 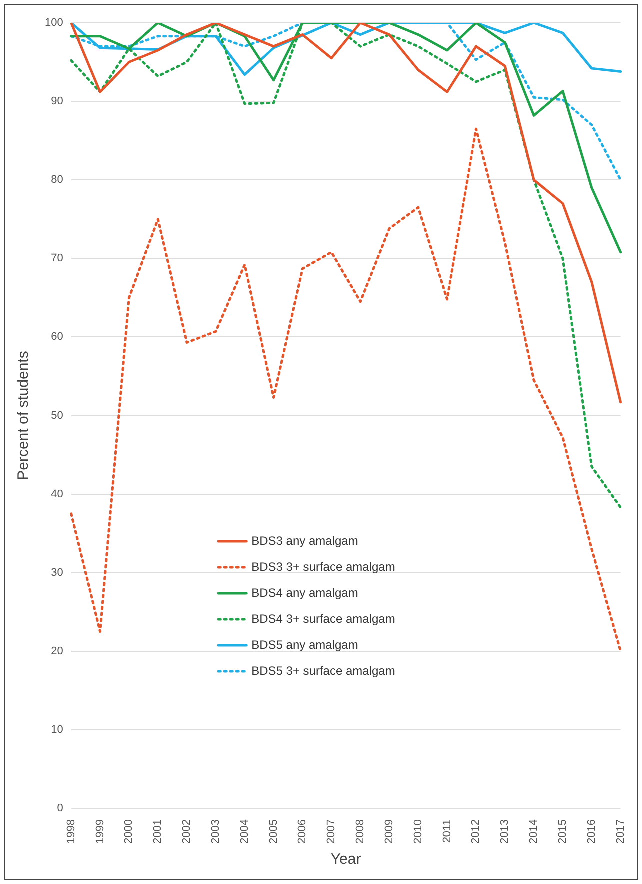 I want to click on legend-label: BDS4 any amalgam, so click(x=305, y=593).